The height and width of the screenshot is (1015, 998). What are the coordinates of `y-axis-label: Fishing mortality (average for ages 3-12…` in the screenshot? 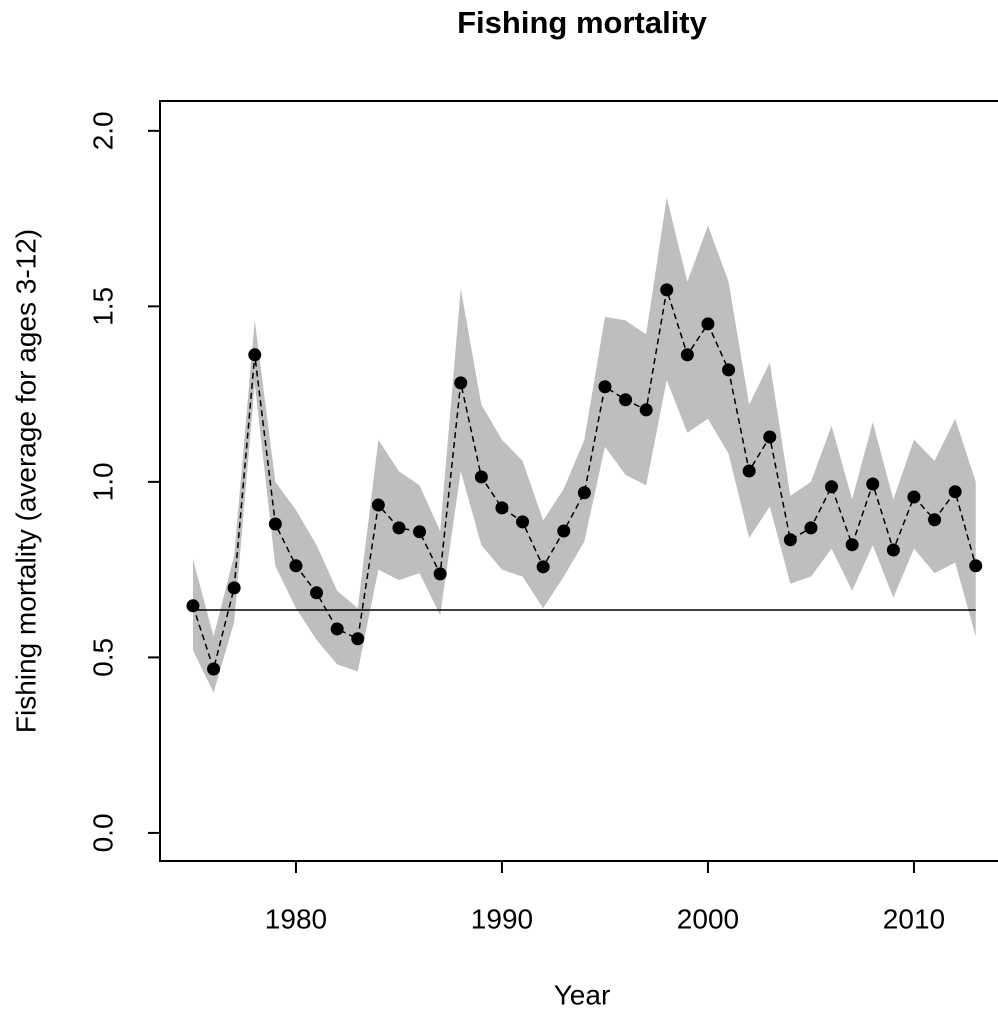 It's located at (25, 481).